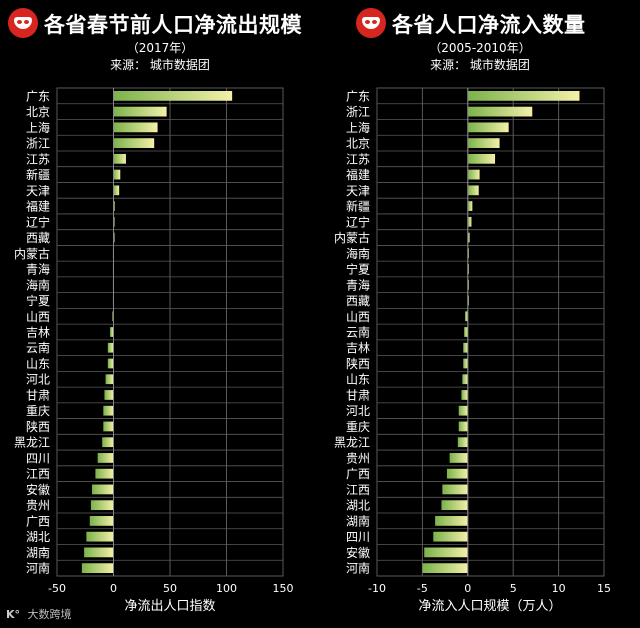 The image size is (640, 628). I want to click on left-chart-subtitle: （2017年）, so click(160, 48).